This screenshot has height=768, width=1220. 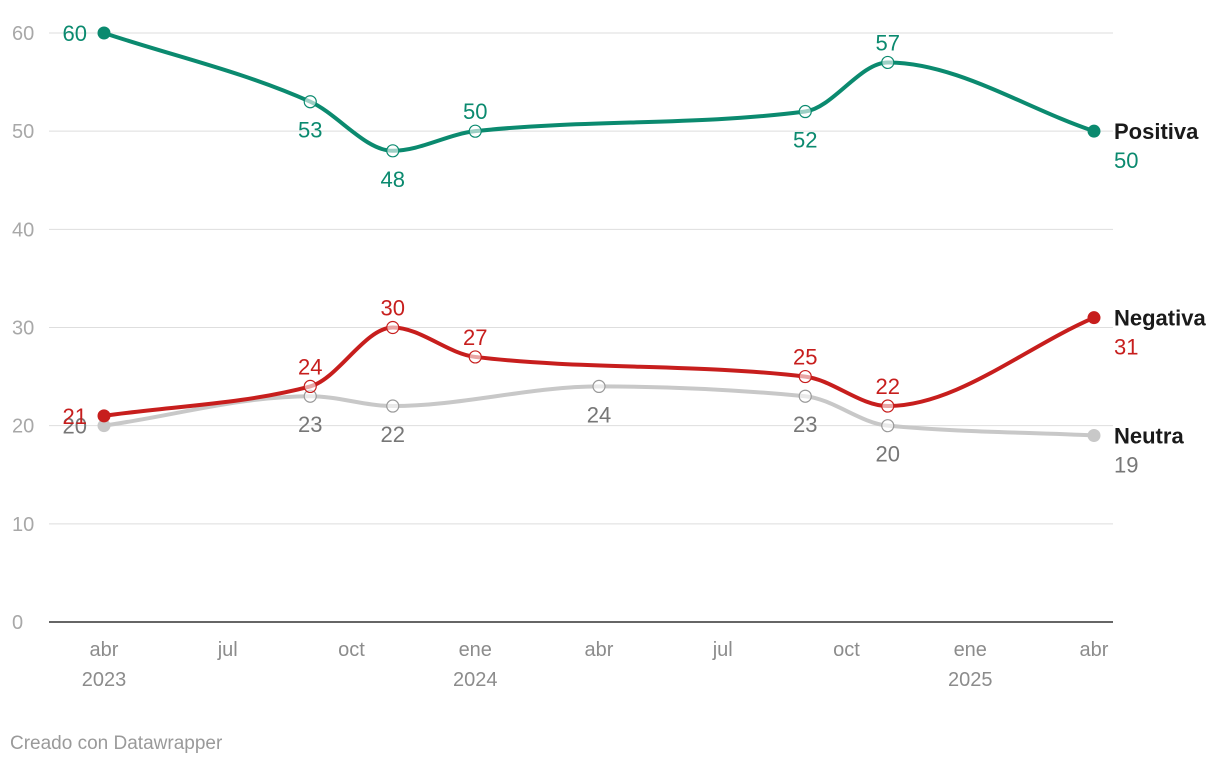 I want to click on value-label-negativa-3: 27, so click(x=475, y=337).